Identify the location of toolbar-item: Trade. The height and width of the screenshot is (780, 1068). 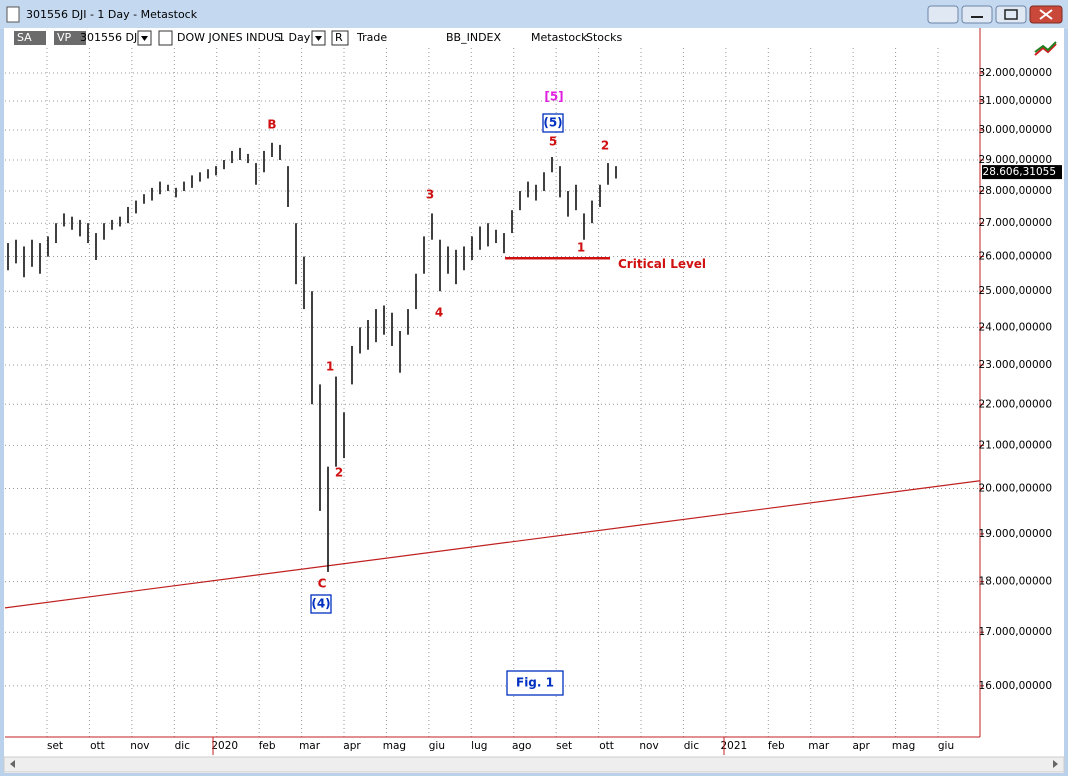
(371, 37).